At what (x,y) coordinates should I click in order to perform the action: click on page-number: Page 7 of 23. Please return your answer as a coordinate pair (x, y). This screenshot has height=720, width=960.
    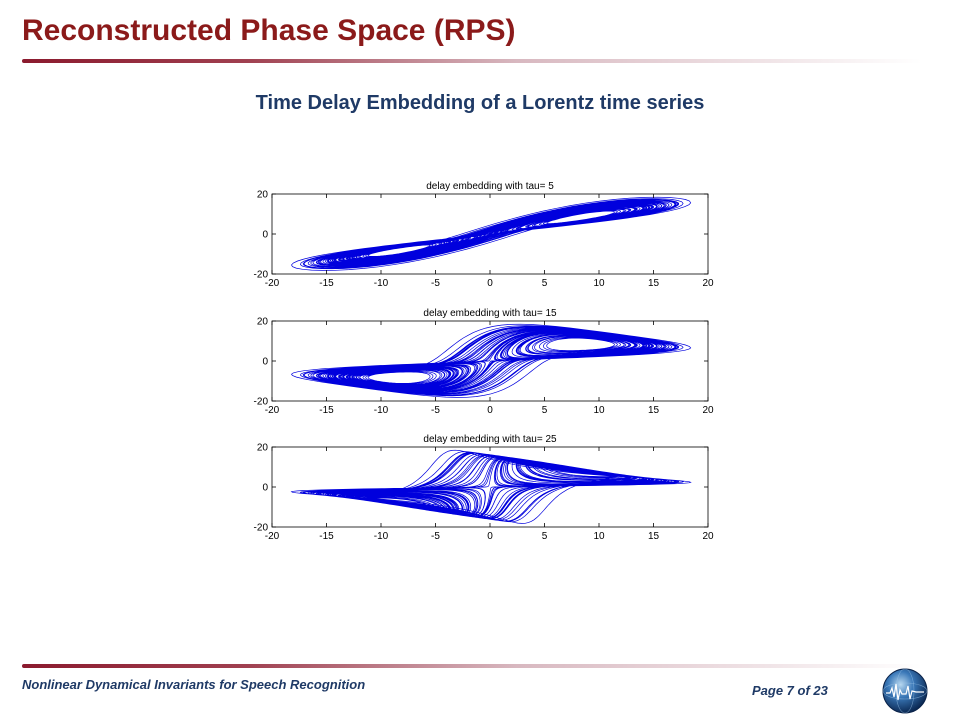
    Looking at the image, I should click on (790, 690).